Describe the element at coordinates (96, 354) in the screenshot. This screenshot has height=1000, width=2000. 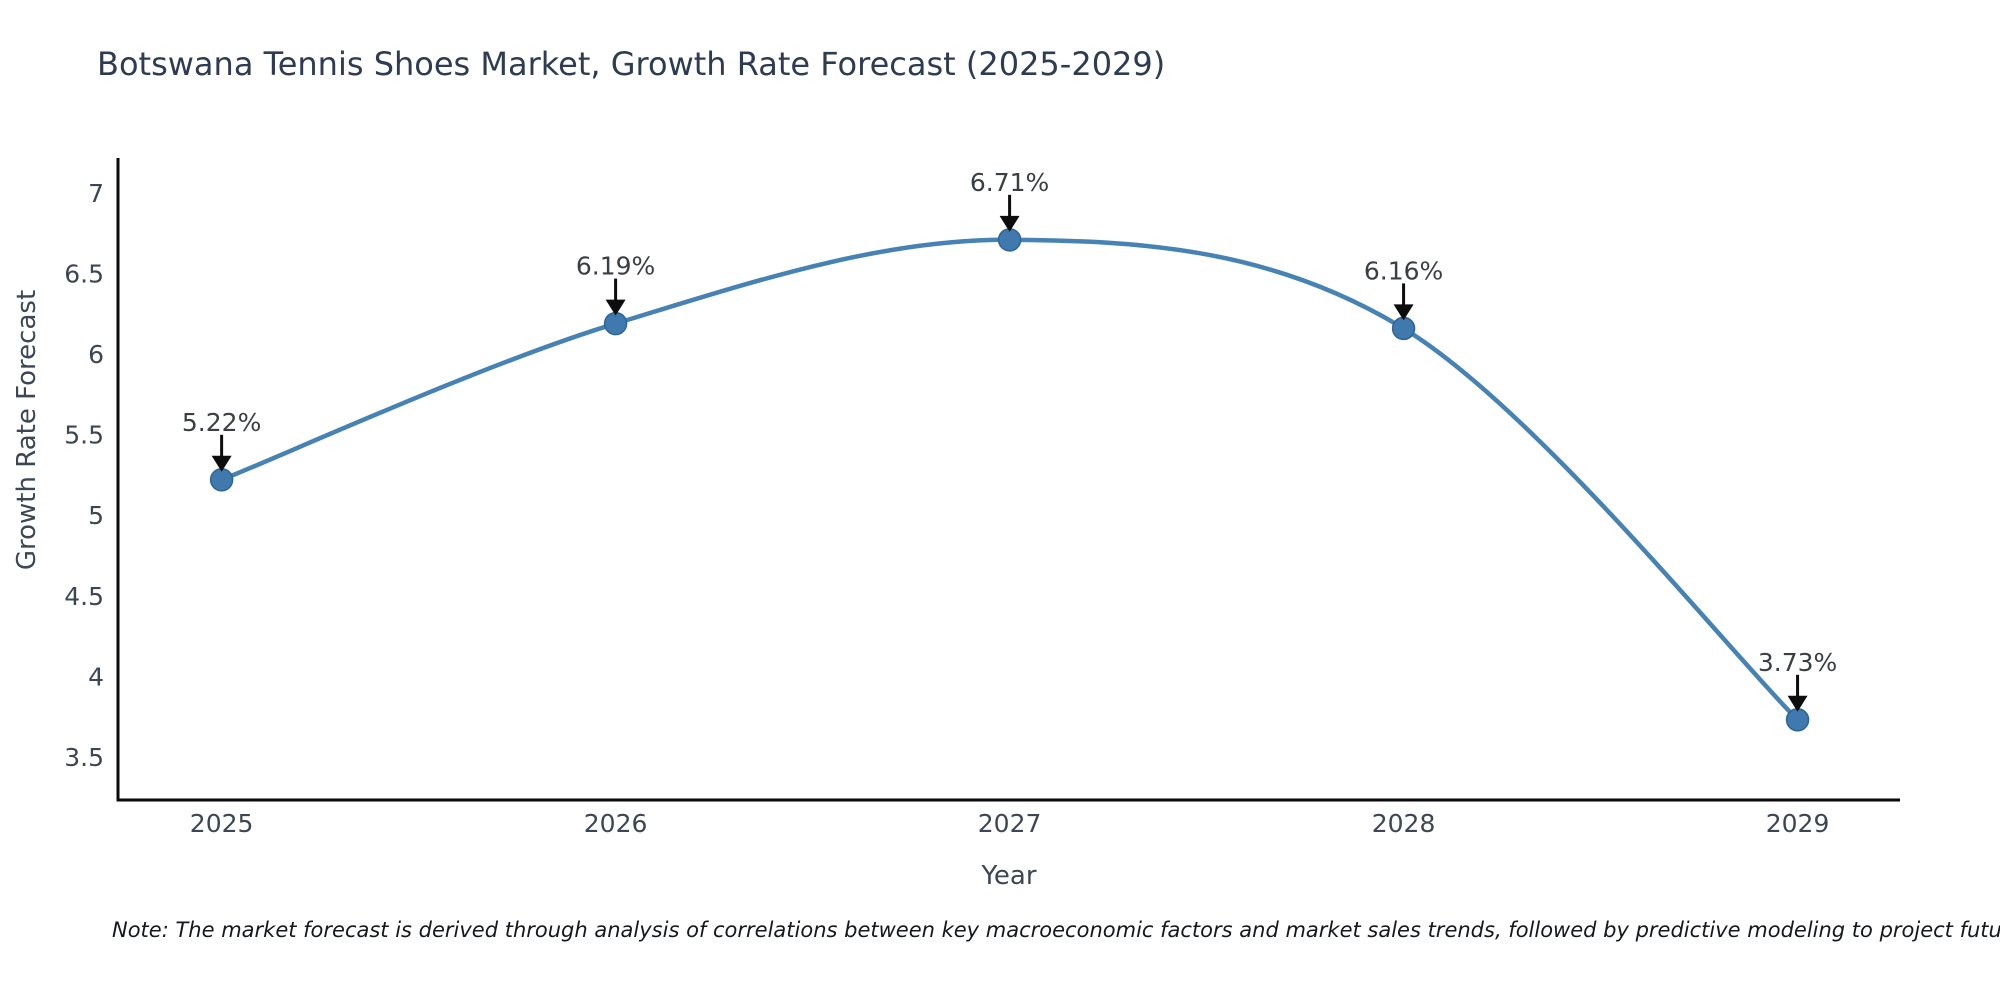
I see `y-tick-label: 6` at that location.